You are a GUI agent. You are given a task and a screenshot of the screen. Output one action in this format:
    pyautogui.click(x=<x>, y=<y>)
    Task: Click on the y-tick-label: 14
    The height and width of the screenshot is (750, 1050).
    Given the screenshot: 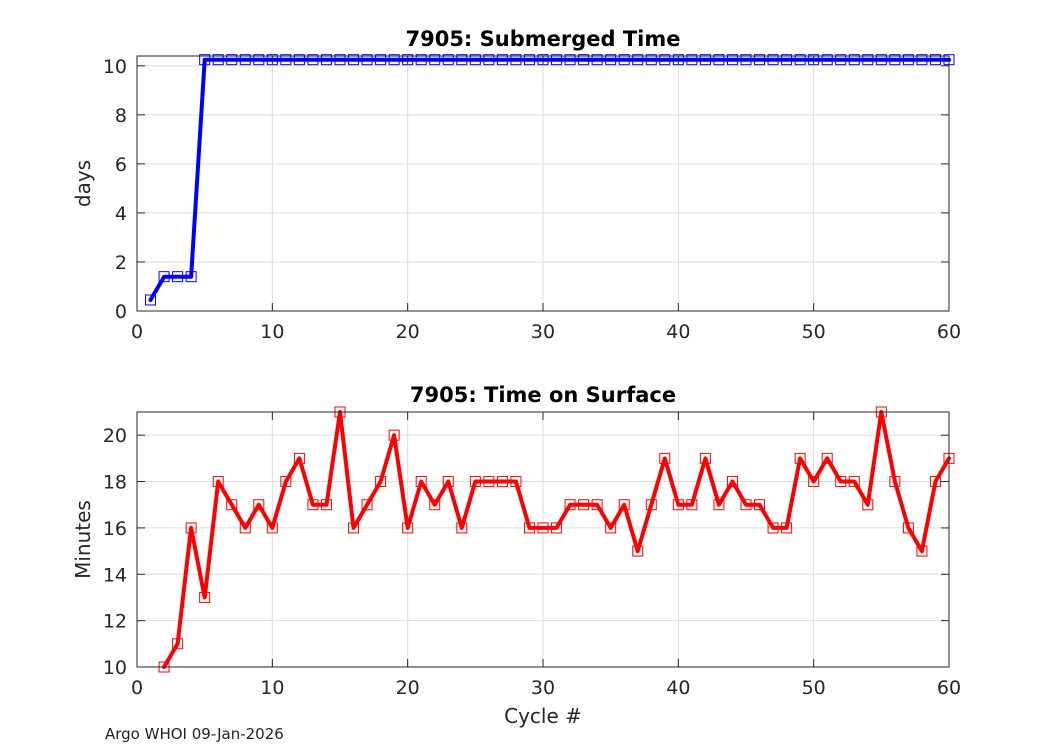 What is the action you would take?
    pyautogui.click(x=115, y=575)
    